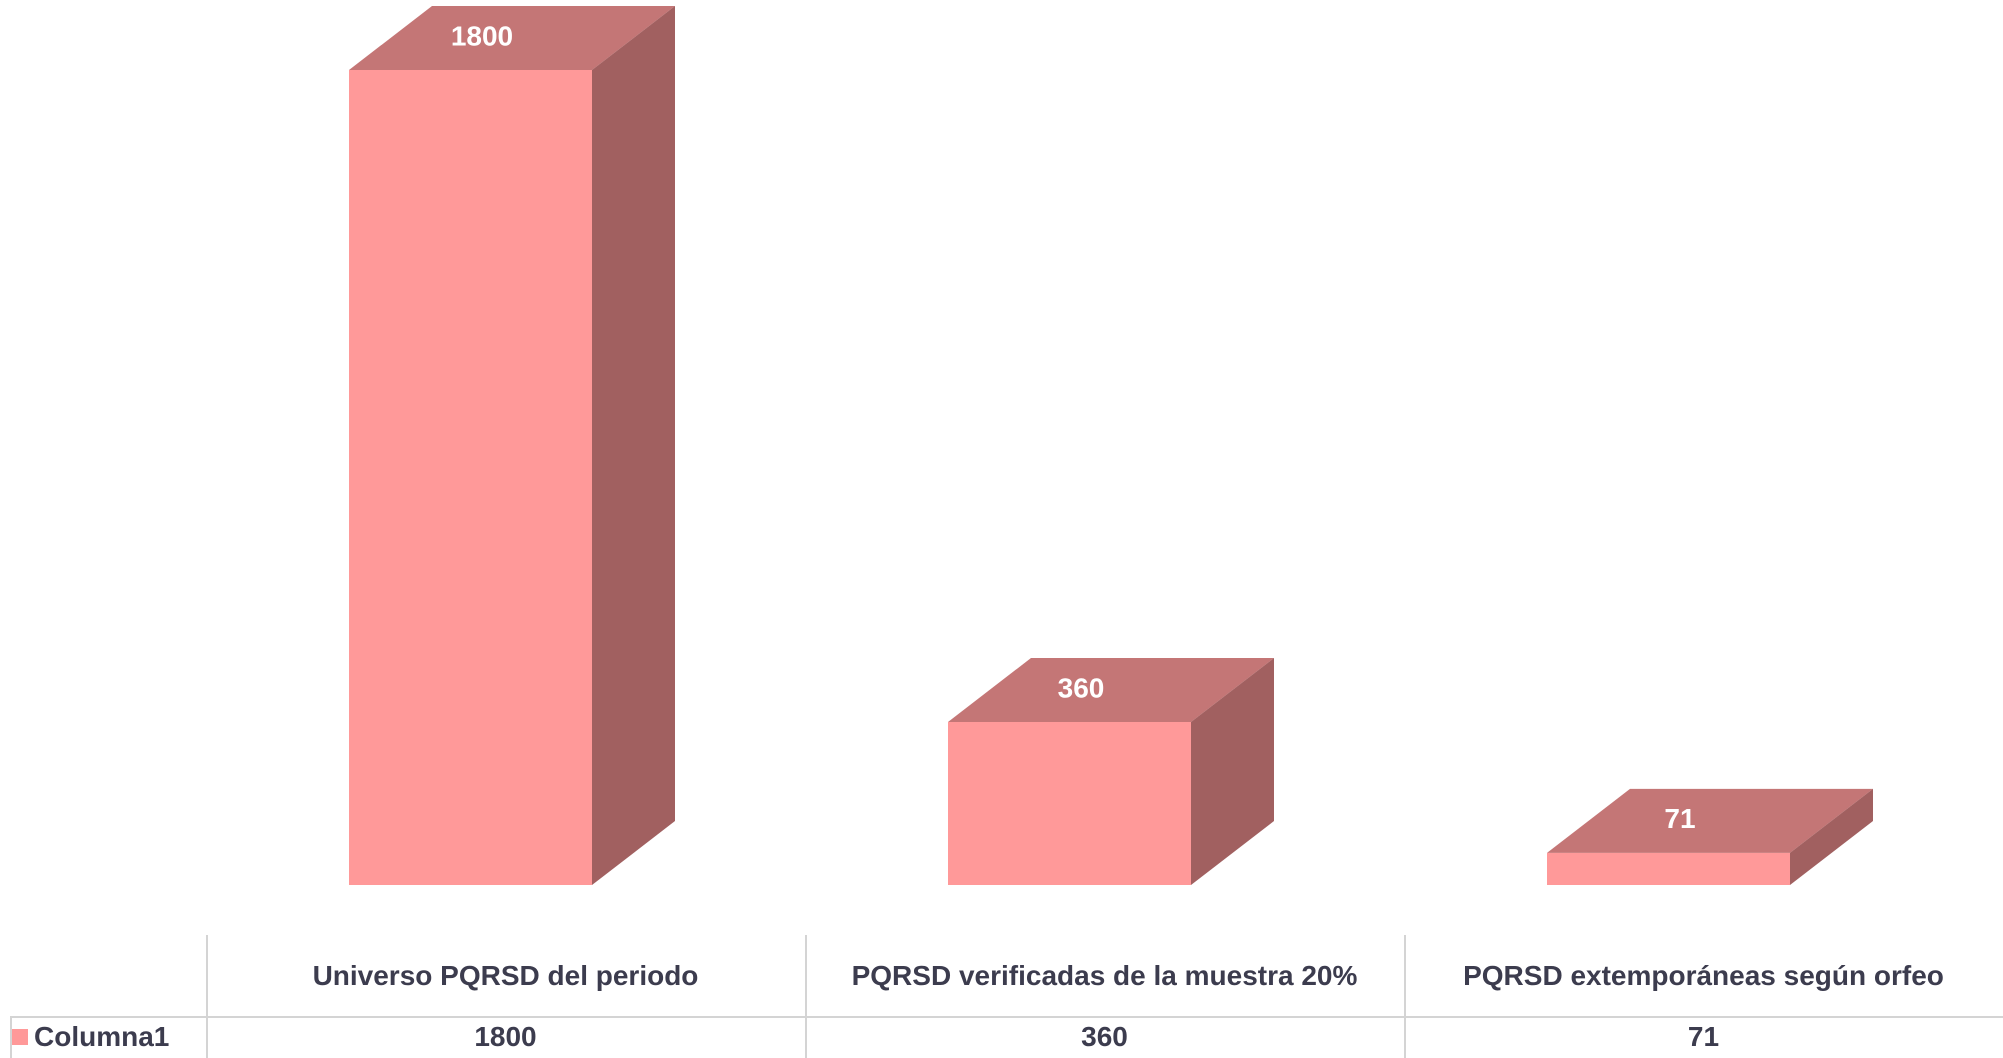 The image size is (2003, 1058). I want to click on table-header: Universo PQRSD del periodo, so click(505, 975).